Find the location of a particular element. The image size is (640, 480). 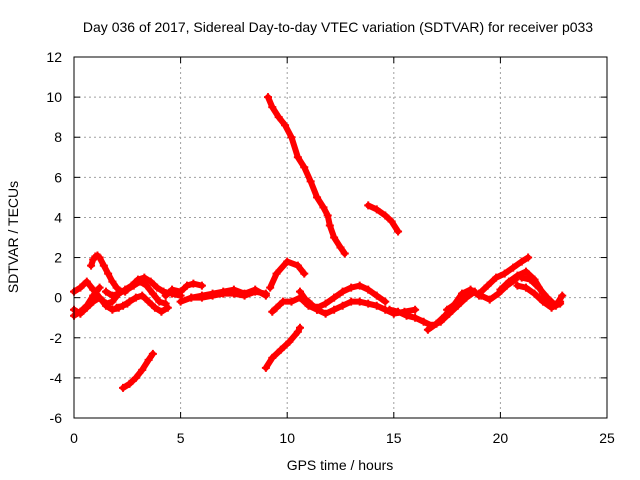

y-axis-title: SDTVAR / TECUs is located at coordinates (13, 237).